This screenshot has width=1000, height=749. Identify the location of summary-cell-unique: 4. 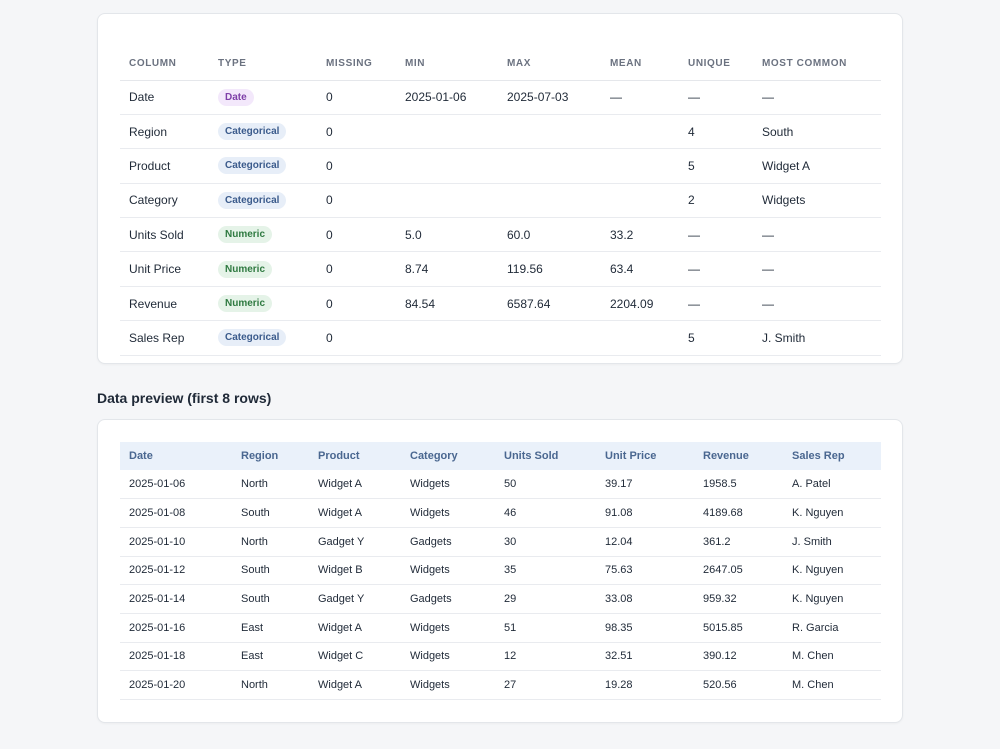
(716, 132).